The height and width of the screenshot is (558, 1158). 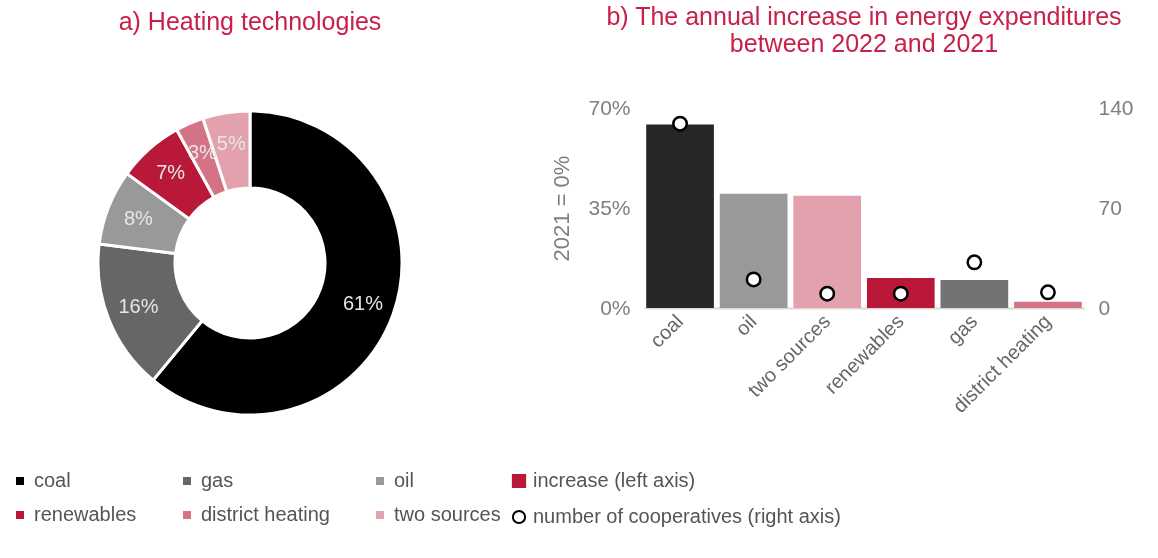 I want to click on data-label: 8%, so click(x=138, y=217).